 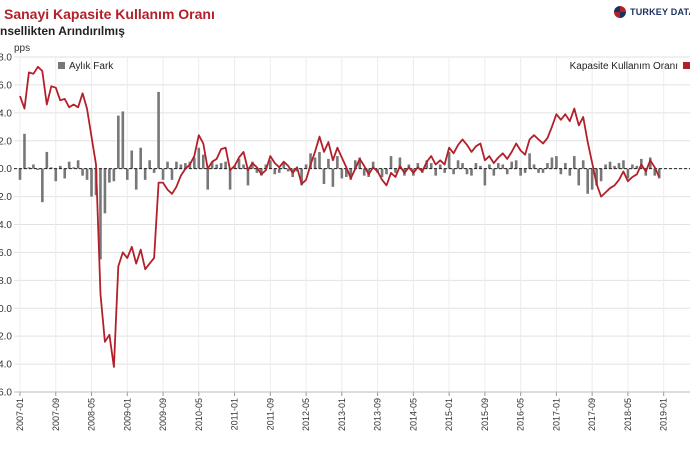 I want to click on y-tick-label: -6.0, so click(x=6, y=253).